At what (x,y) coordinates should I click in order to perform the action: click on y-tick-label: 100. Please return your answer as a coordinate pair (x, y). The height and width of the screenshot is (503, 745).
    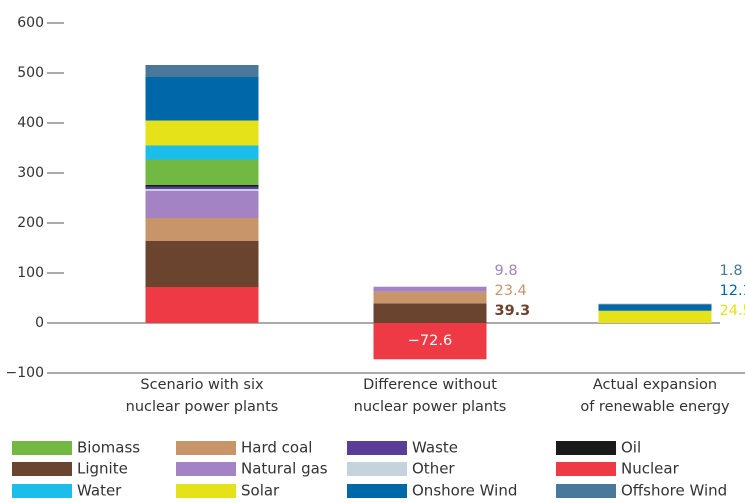
    Looking at the image, I should click on (30, 273).